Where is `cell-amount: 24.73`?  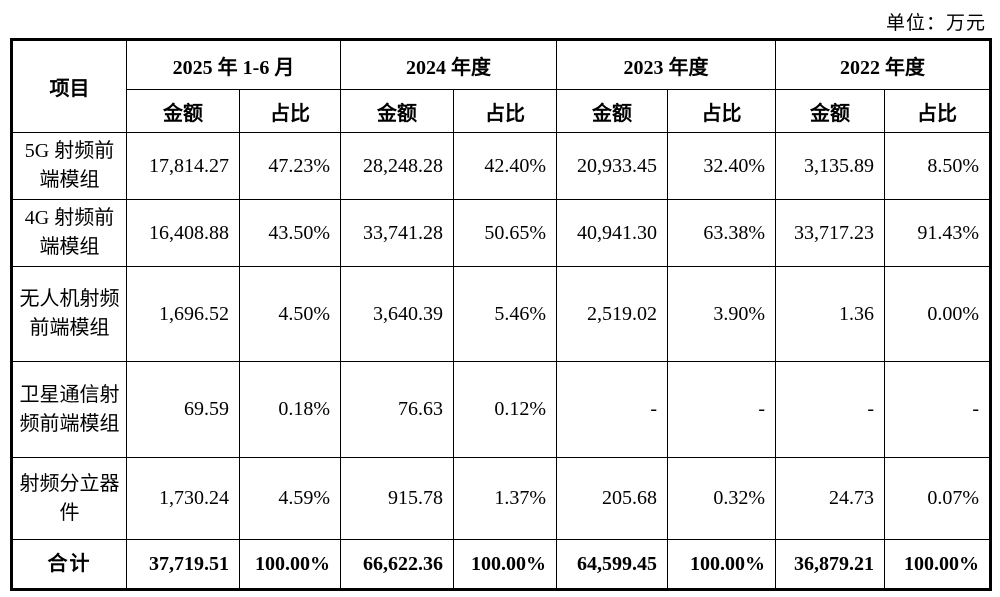 cell-amount: 24.73 is located at coordinates (830, 498).